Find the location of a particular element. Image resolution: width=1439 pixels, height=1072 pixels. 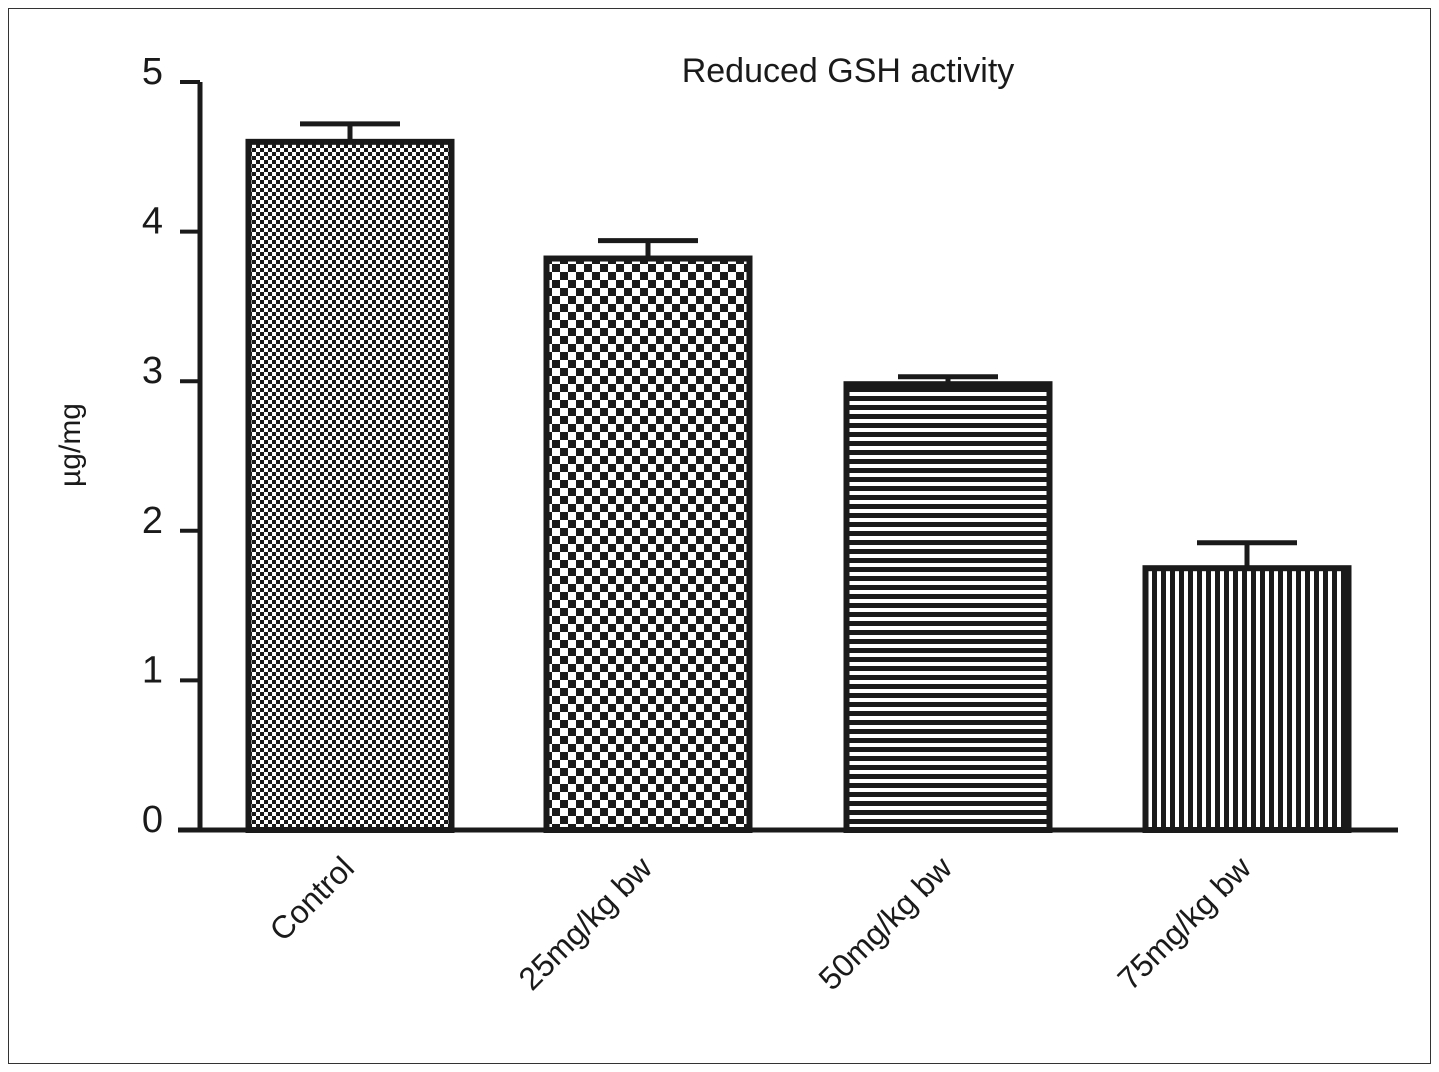

x-category-label: Control is located at coordinates (312, 898).